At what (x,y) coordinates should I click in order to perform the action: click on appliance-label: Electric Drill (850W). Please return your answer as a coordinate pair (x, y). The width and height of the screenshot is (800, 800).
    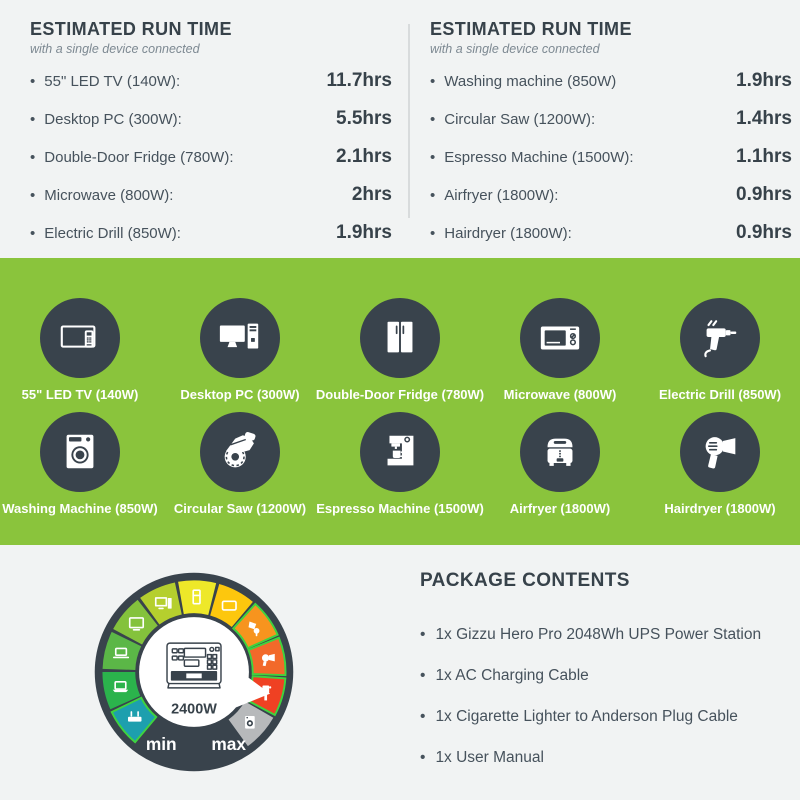
    Looking at the image, I should click on (720, 394).